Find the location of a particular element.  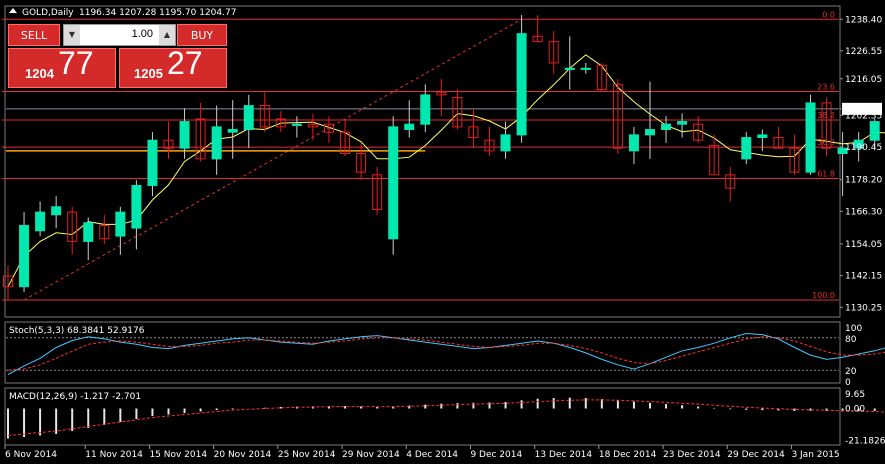

time-tick-label: 29 Dec 2014 is located at coordinates (756, 455).